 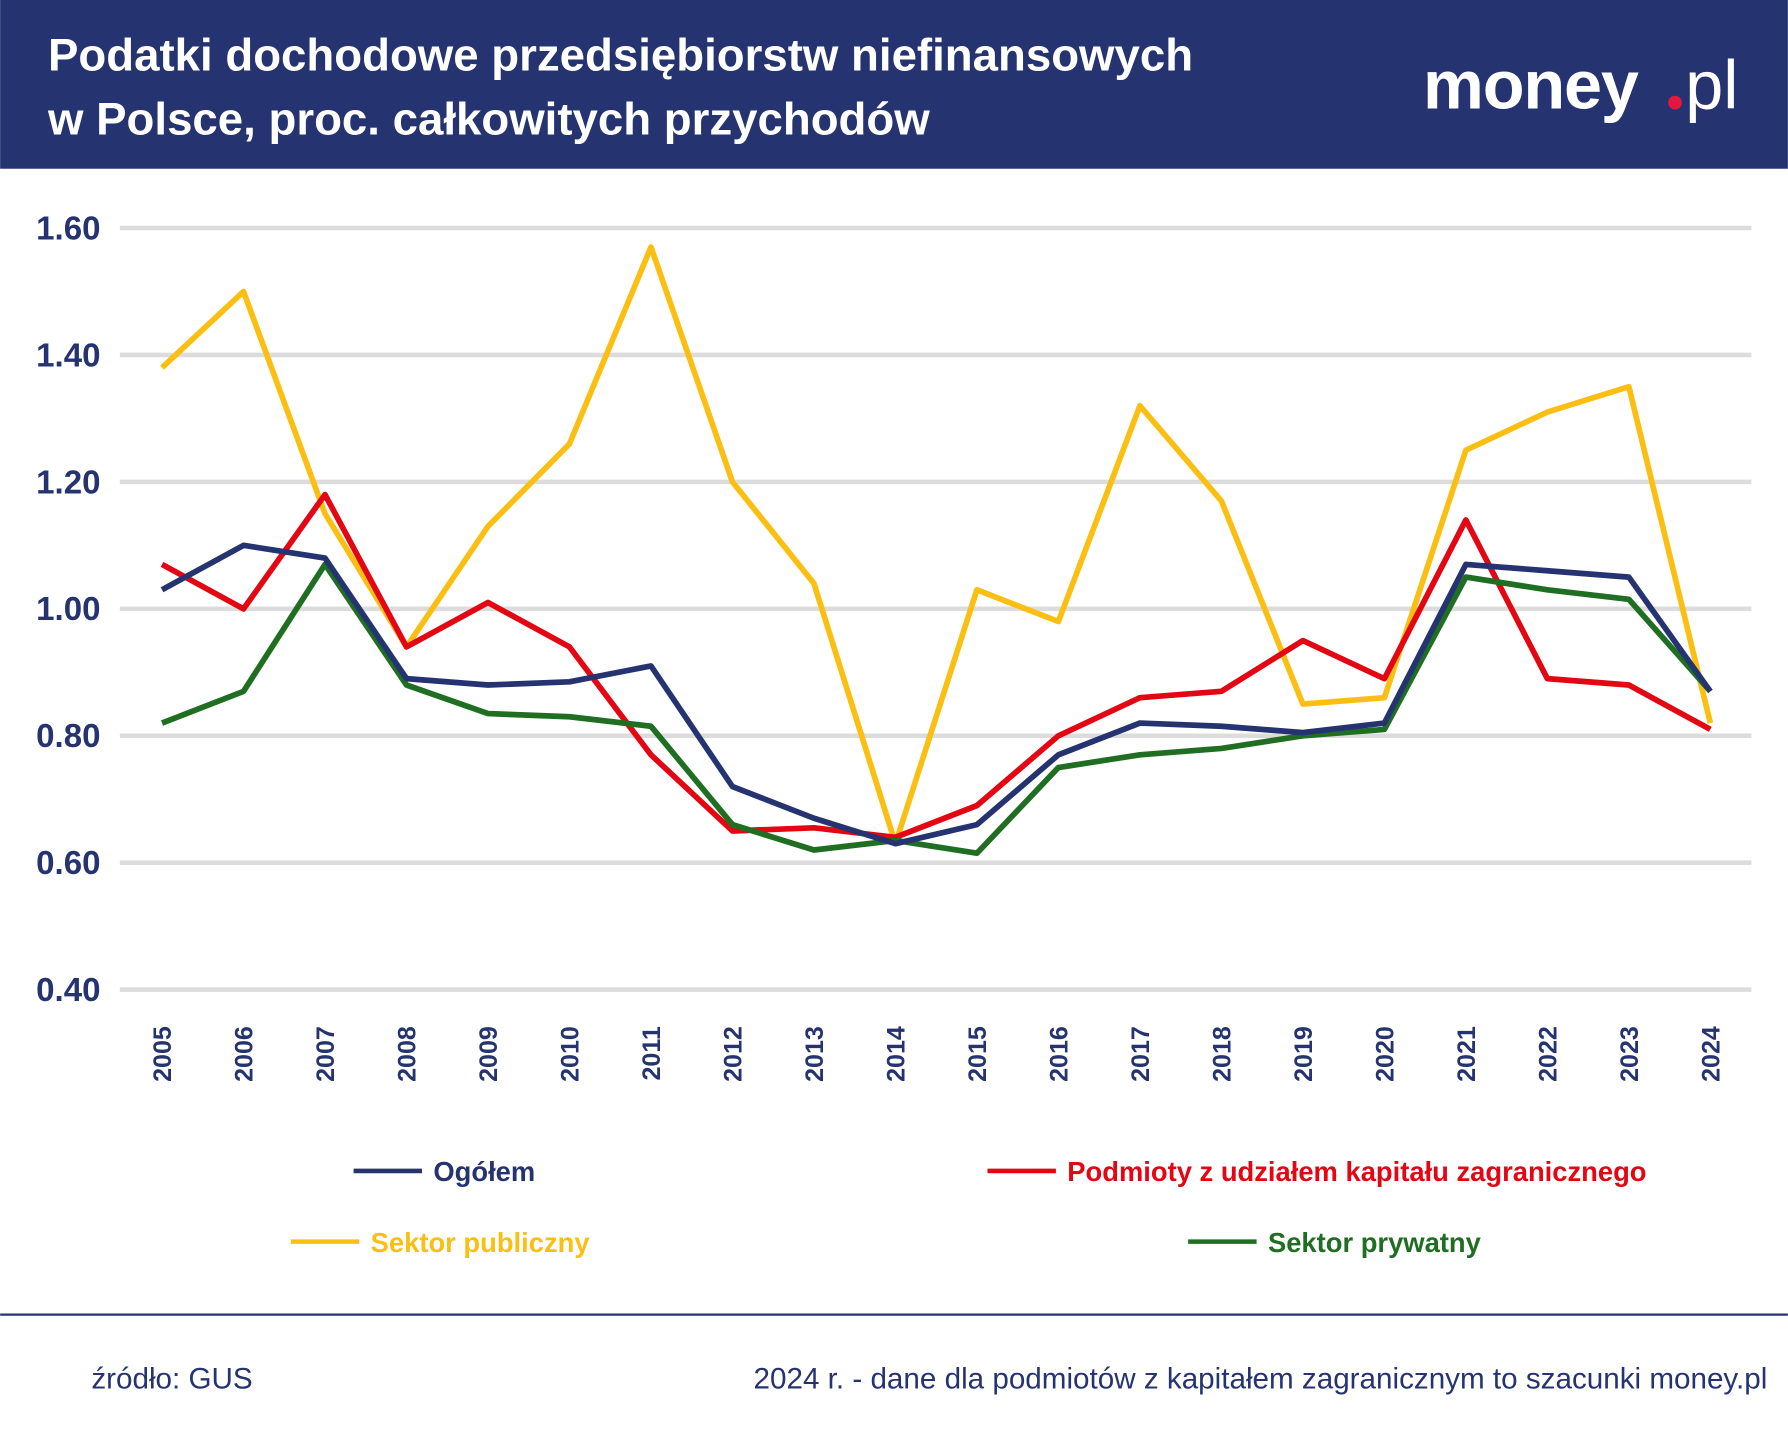 What do you see at coordinates (815, 1054) in the screenshot?
I see `x-tick-label: 2013` at bounding box center [815, 1054].